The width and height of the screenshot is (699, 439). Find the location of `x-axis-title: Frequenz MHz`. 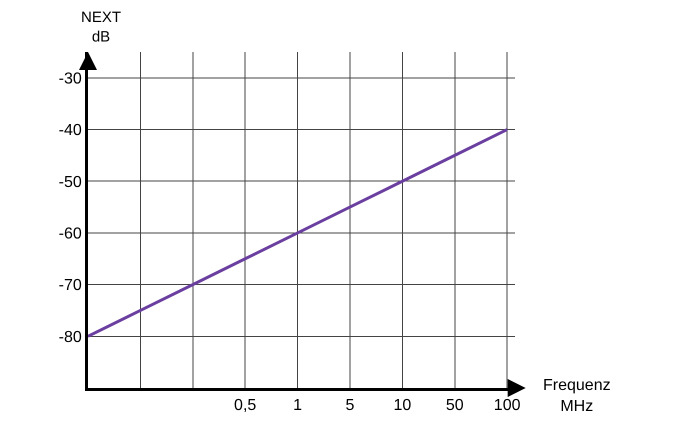

x-axis-title: Frequenz MHz is located at coordinates (577, 396).